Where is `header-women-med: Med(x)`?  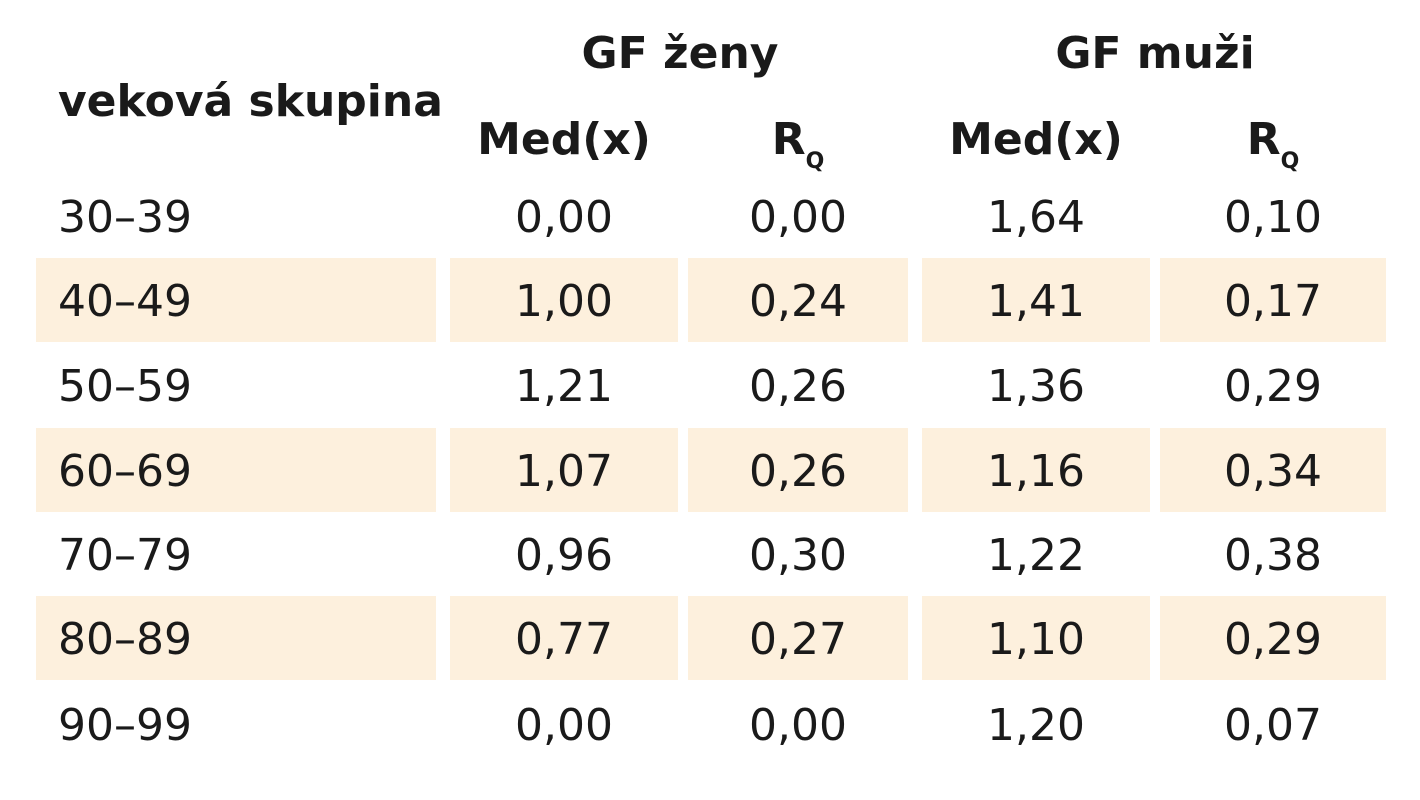
header-women-med: Med(x) is located at coordinates (564, 139).